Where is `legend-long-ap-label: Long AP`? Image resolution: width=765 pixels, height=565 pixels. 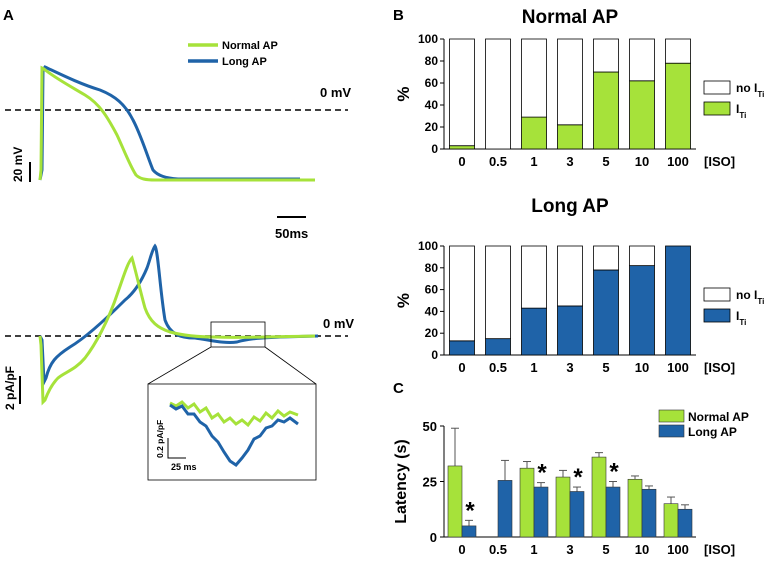
legend-long-ap-label: Long AP is located at coordinates (712, 432).